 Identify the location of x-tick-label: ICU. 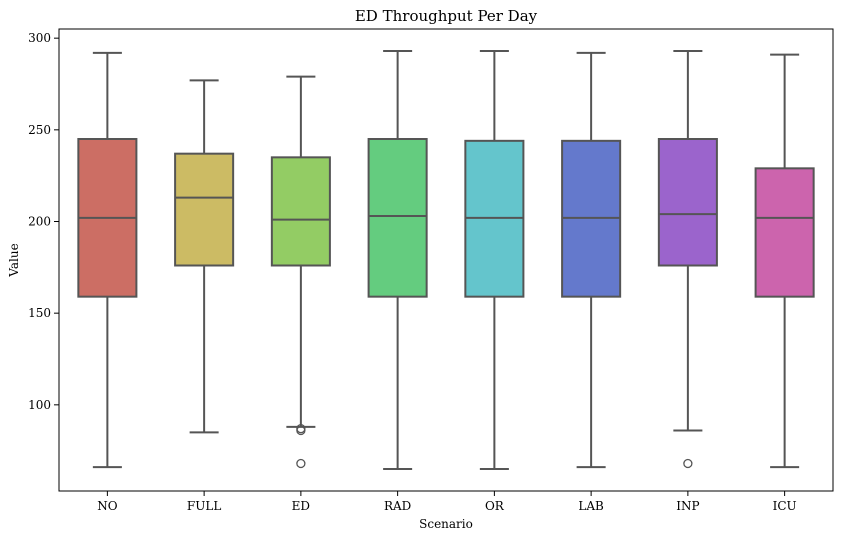
(785, 506).